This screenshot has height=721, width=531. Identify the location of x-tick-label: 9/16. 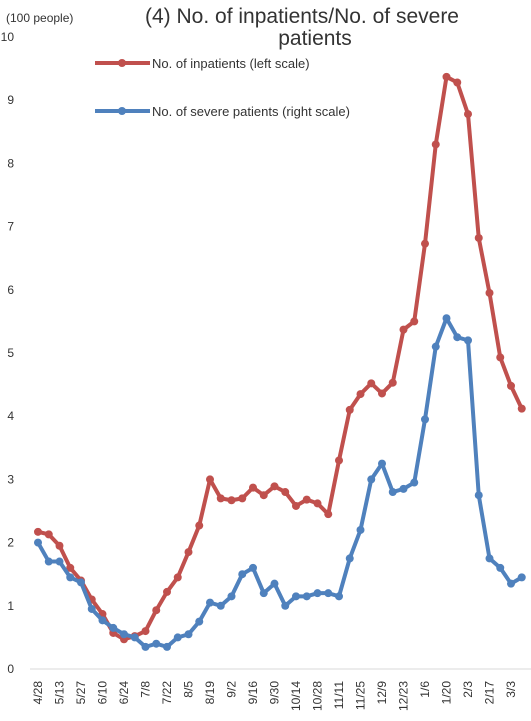
(253, 693).